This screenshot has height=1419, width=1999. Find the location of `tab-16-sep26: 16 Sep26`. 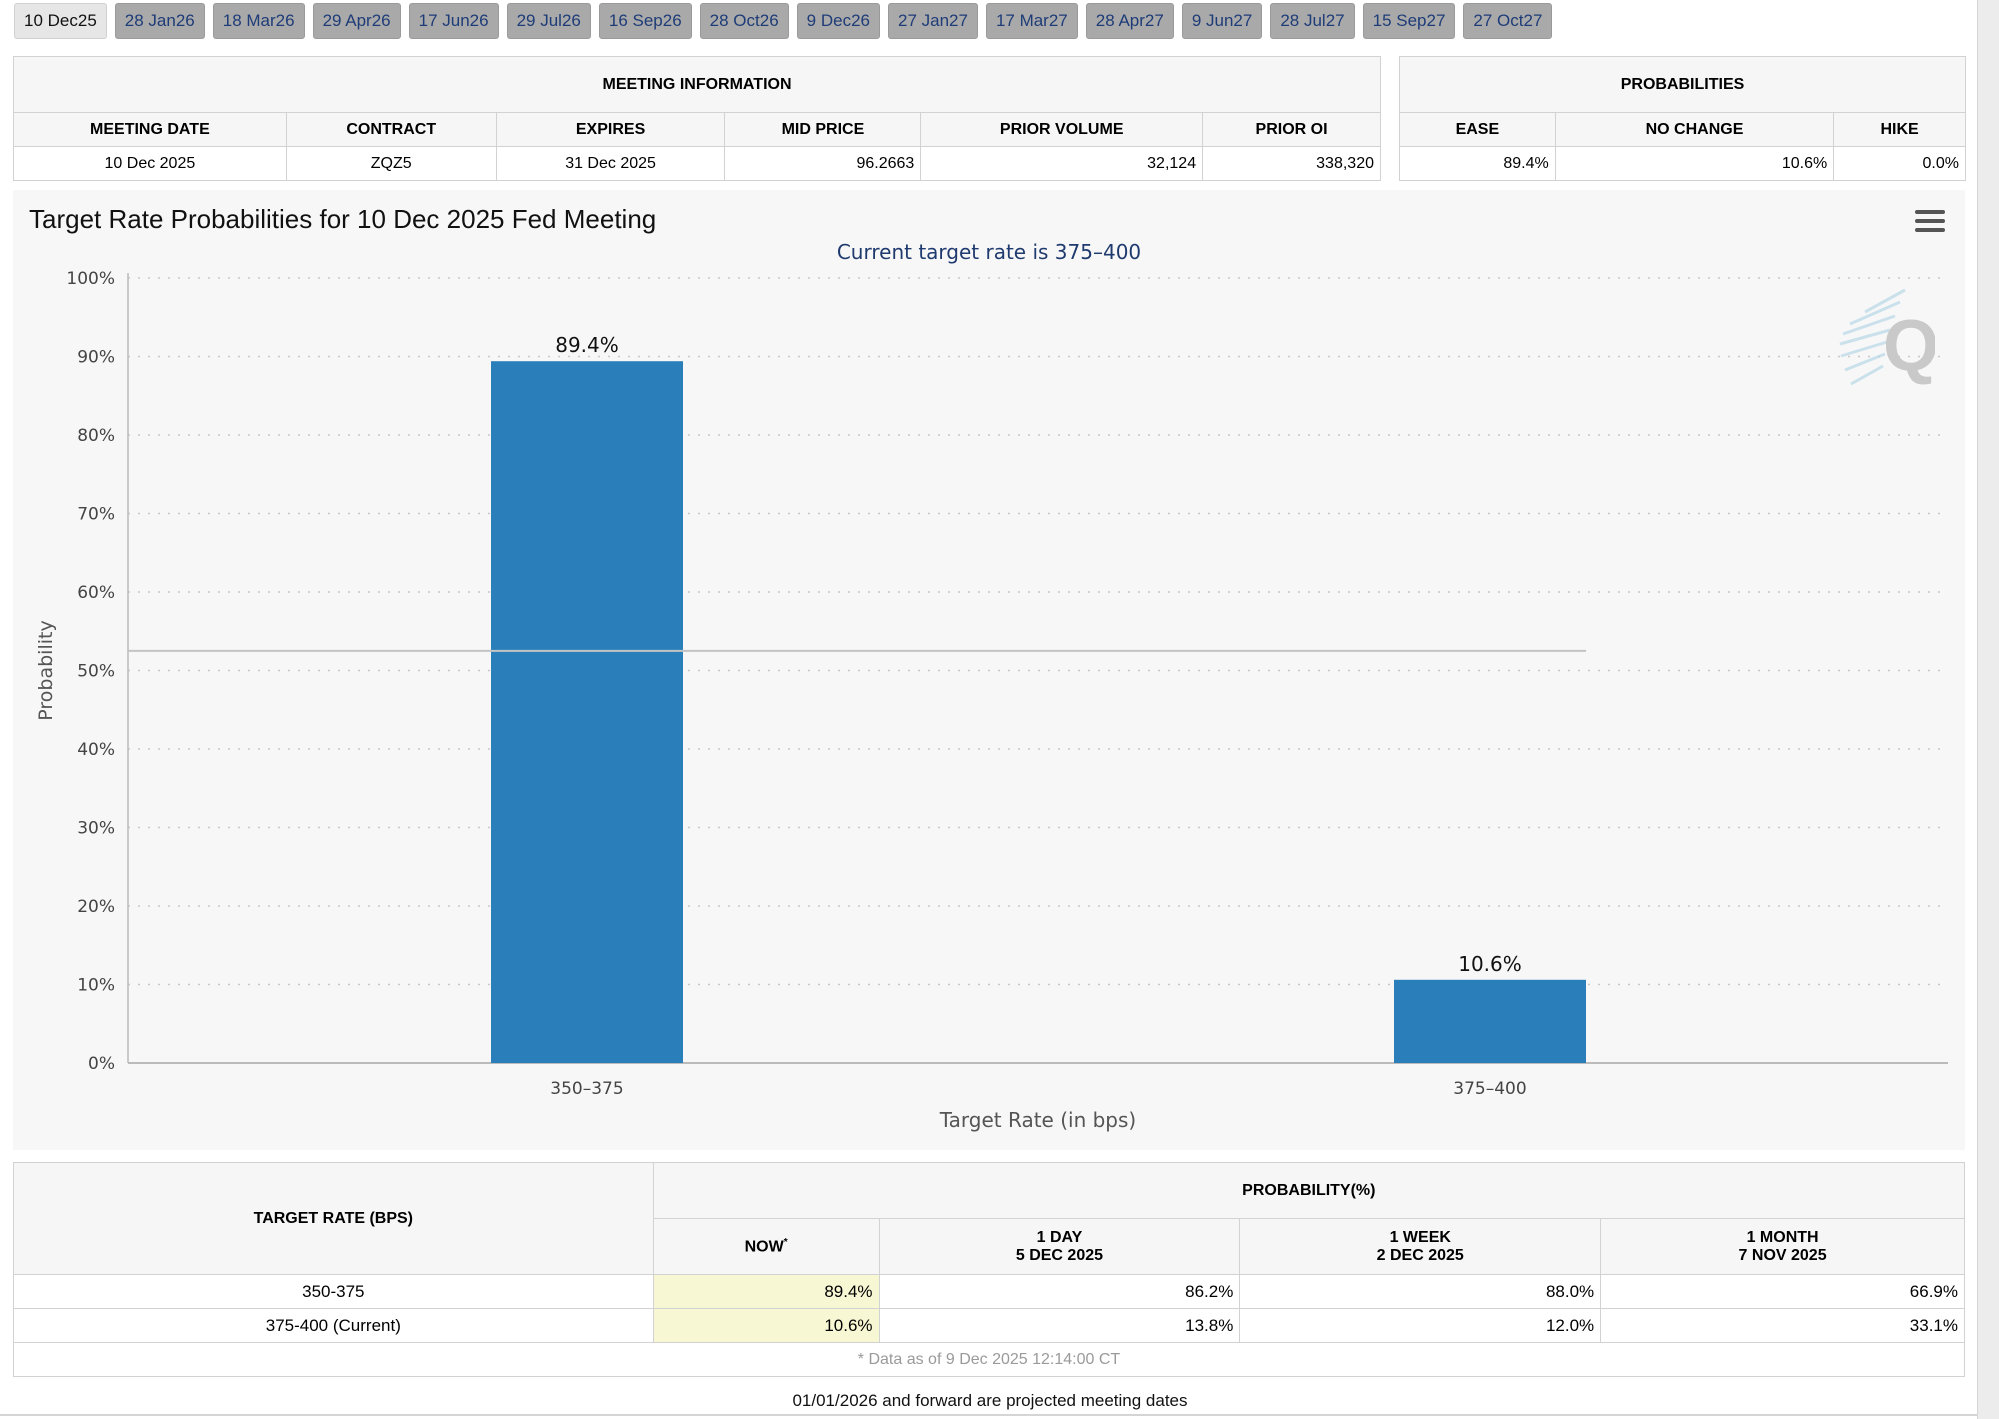

tab-16-sep26: 16 Sep26 is located at coordinates (645, 21).